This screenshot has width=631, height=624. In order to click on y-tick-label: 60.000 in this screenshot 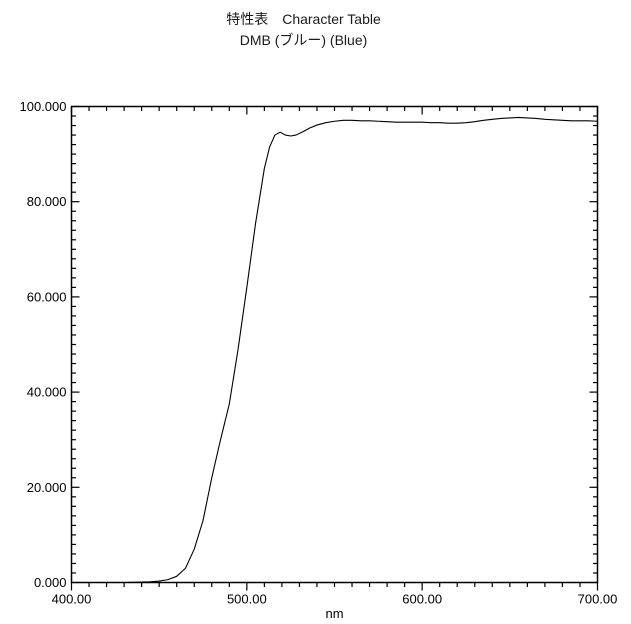, I will do `click(47, 296)`.